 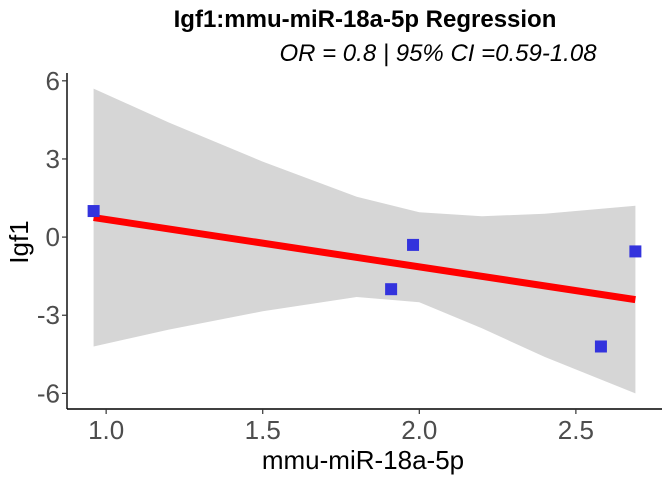 What do you see at coordinates (48, 315) in the screenshot?
I see `y-tick-label: -3` at bounding box center [48, 315].